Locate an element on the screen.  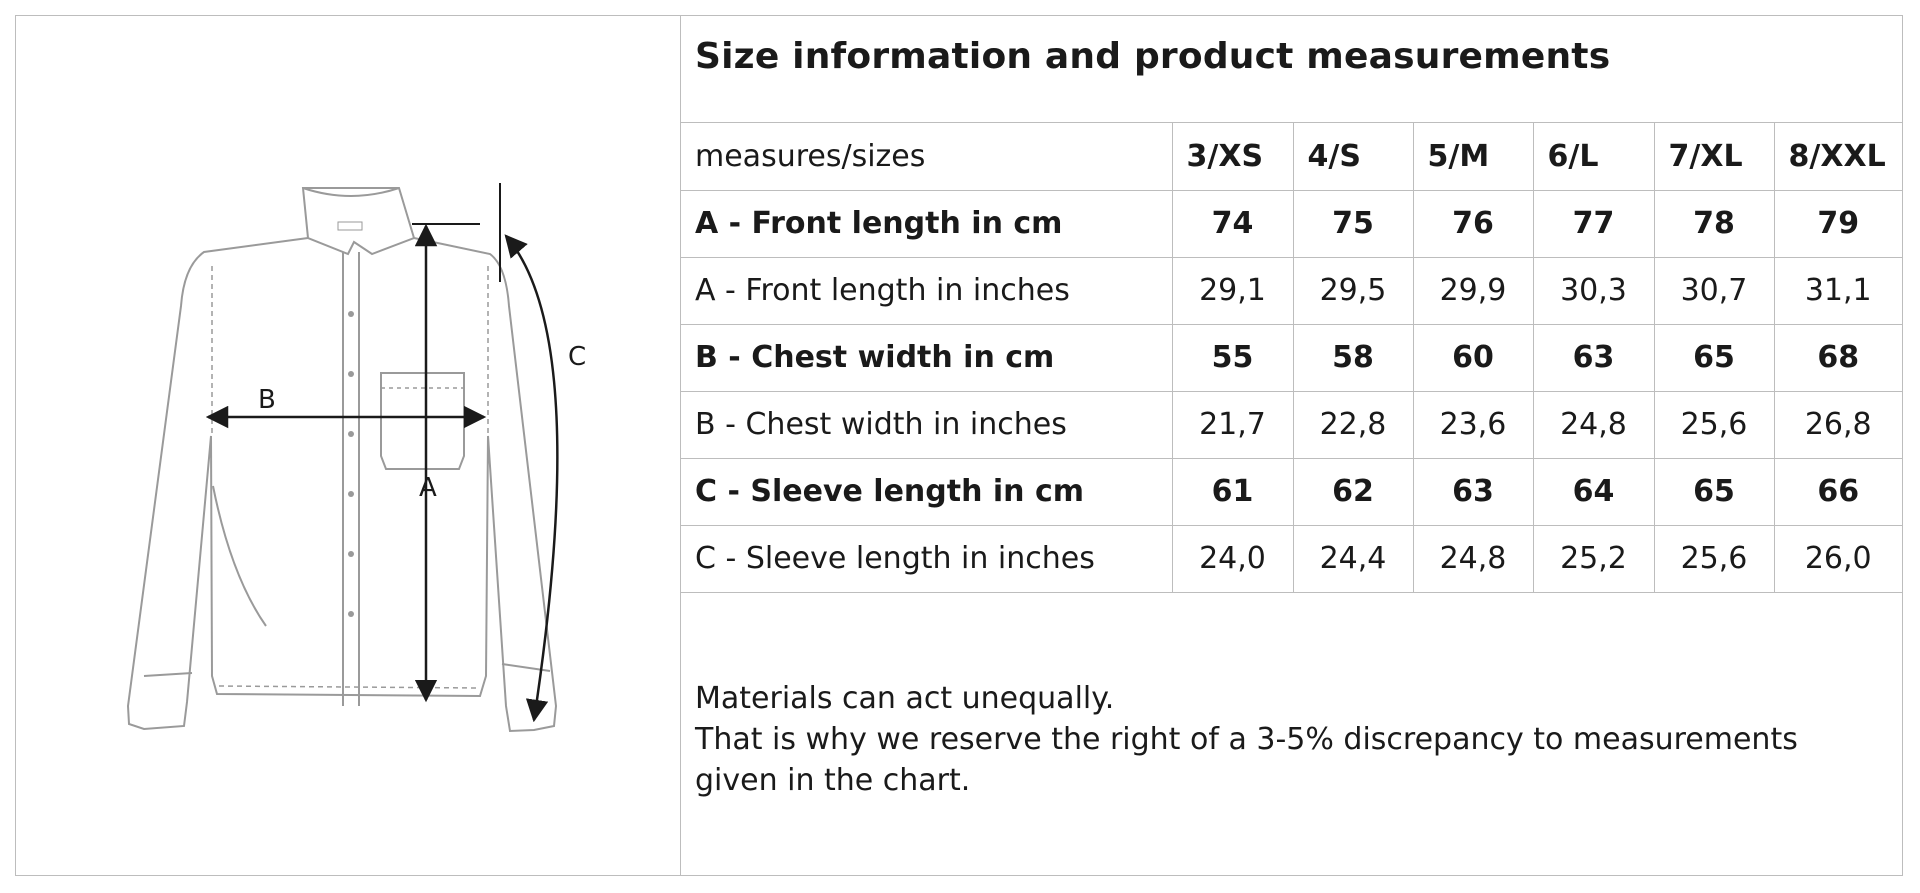
size-header: 8/XXL is located at coordinates (1837, 157).